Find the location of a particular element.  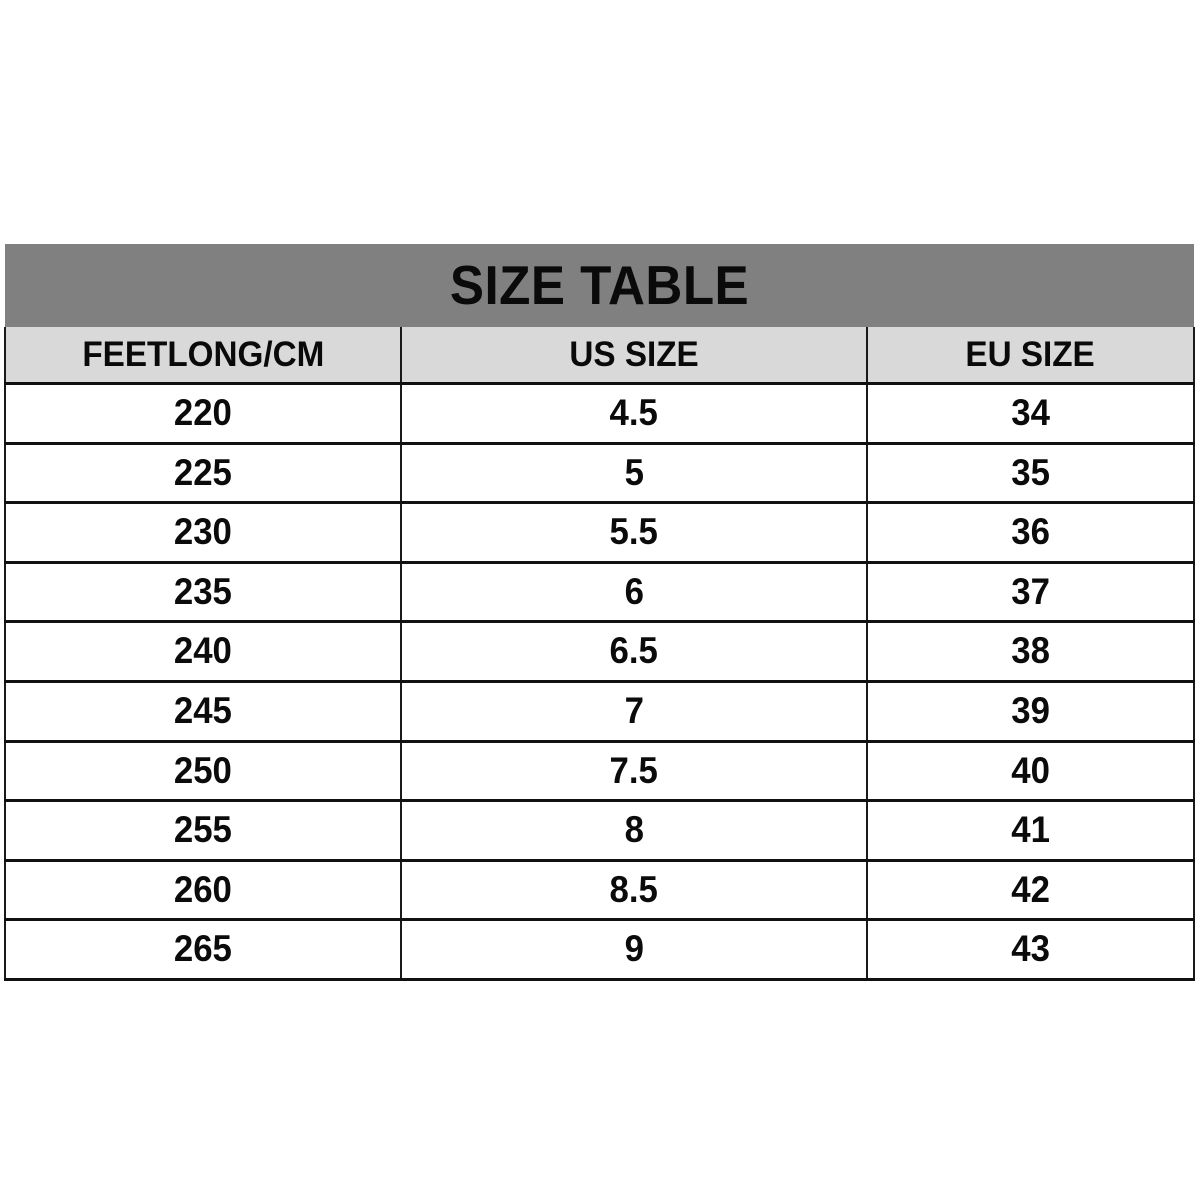

cell-feetlong-cm: 265 is located at coordinates (203, 950).